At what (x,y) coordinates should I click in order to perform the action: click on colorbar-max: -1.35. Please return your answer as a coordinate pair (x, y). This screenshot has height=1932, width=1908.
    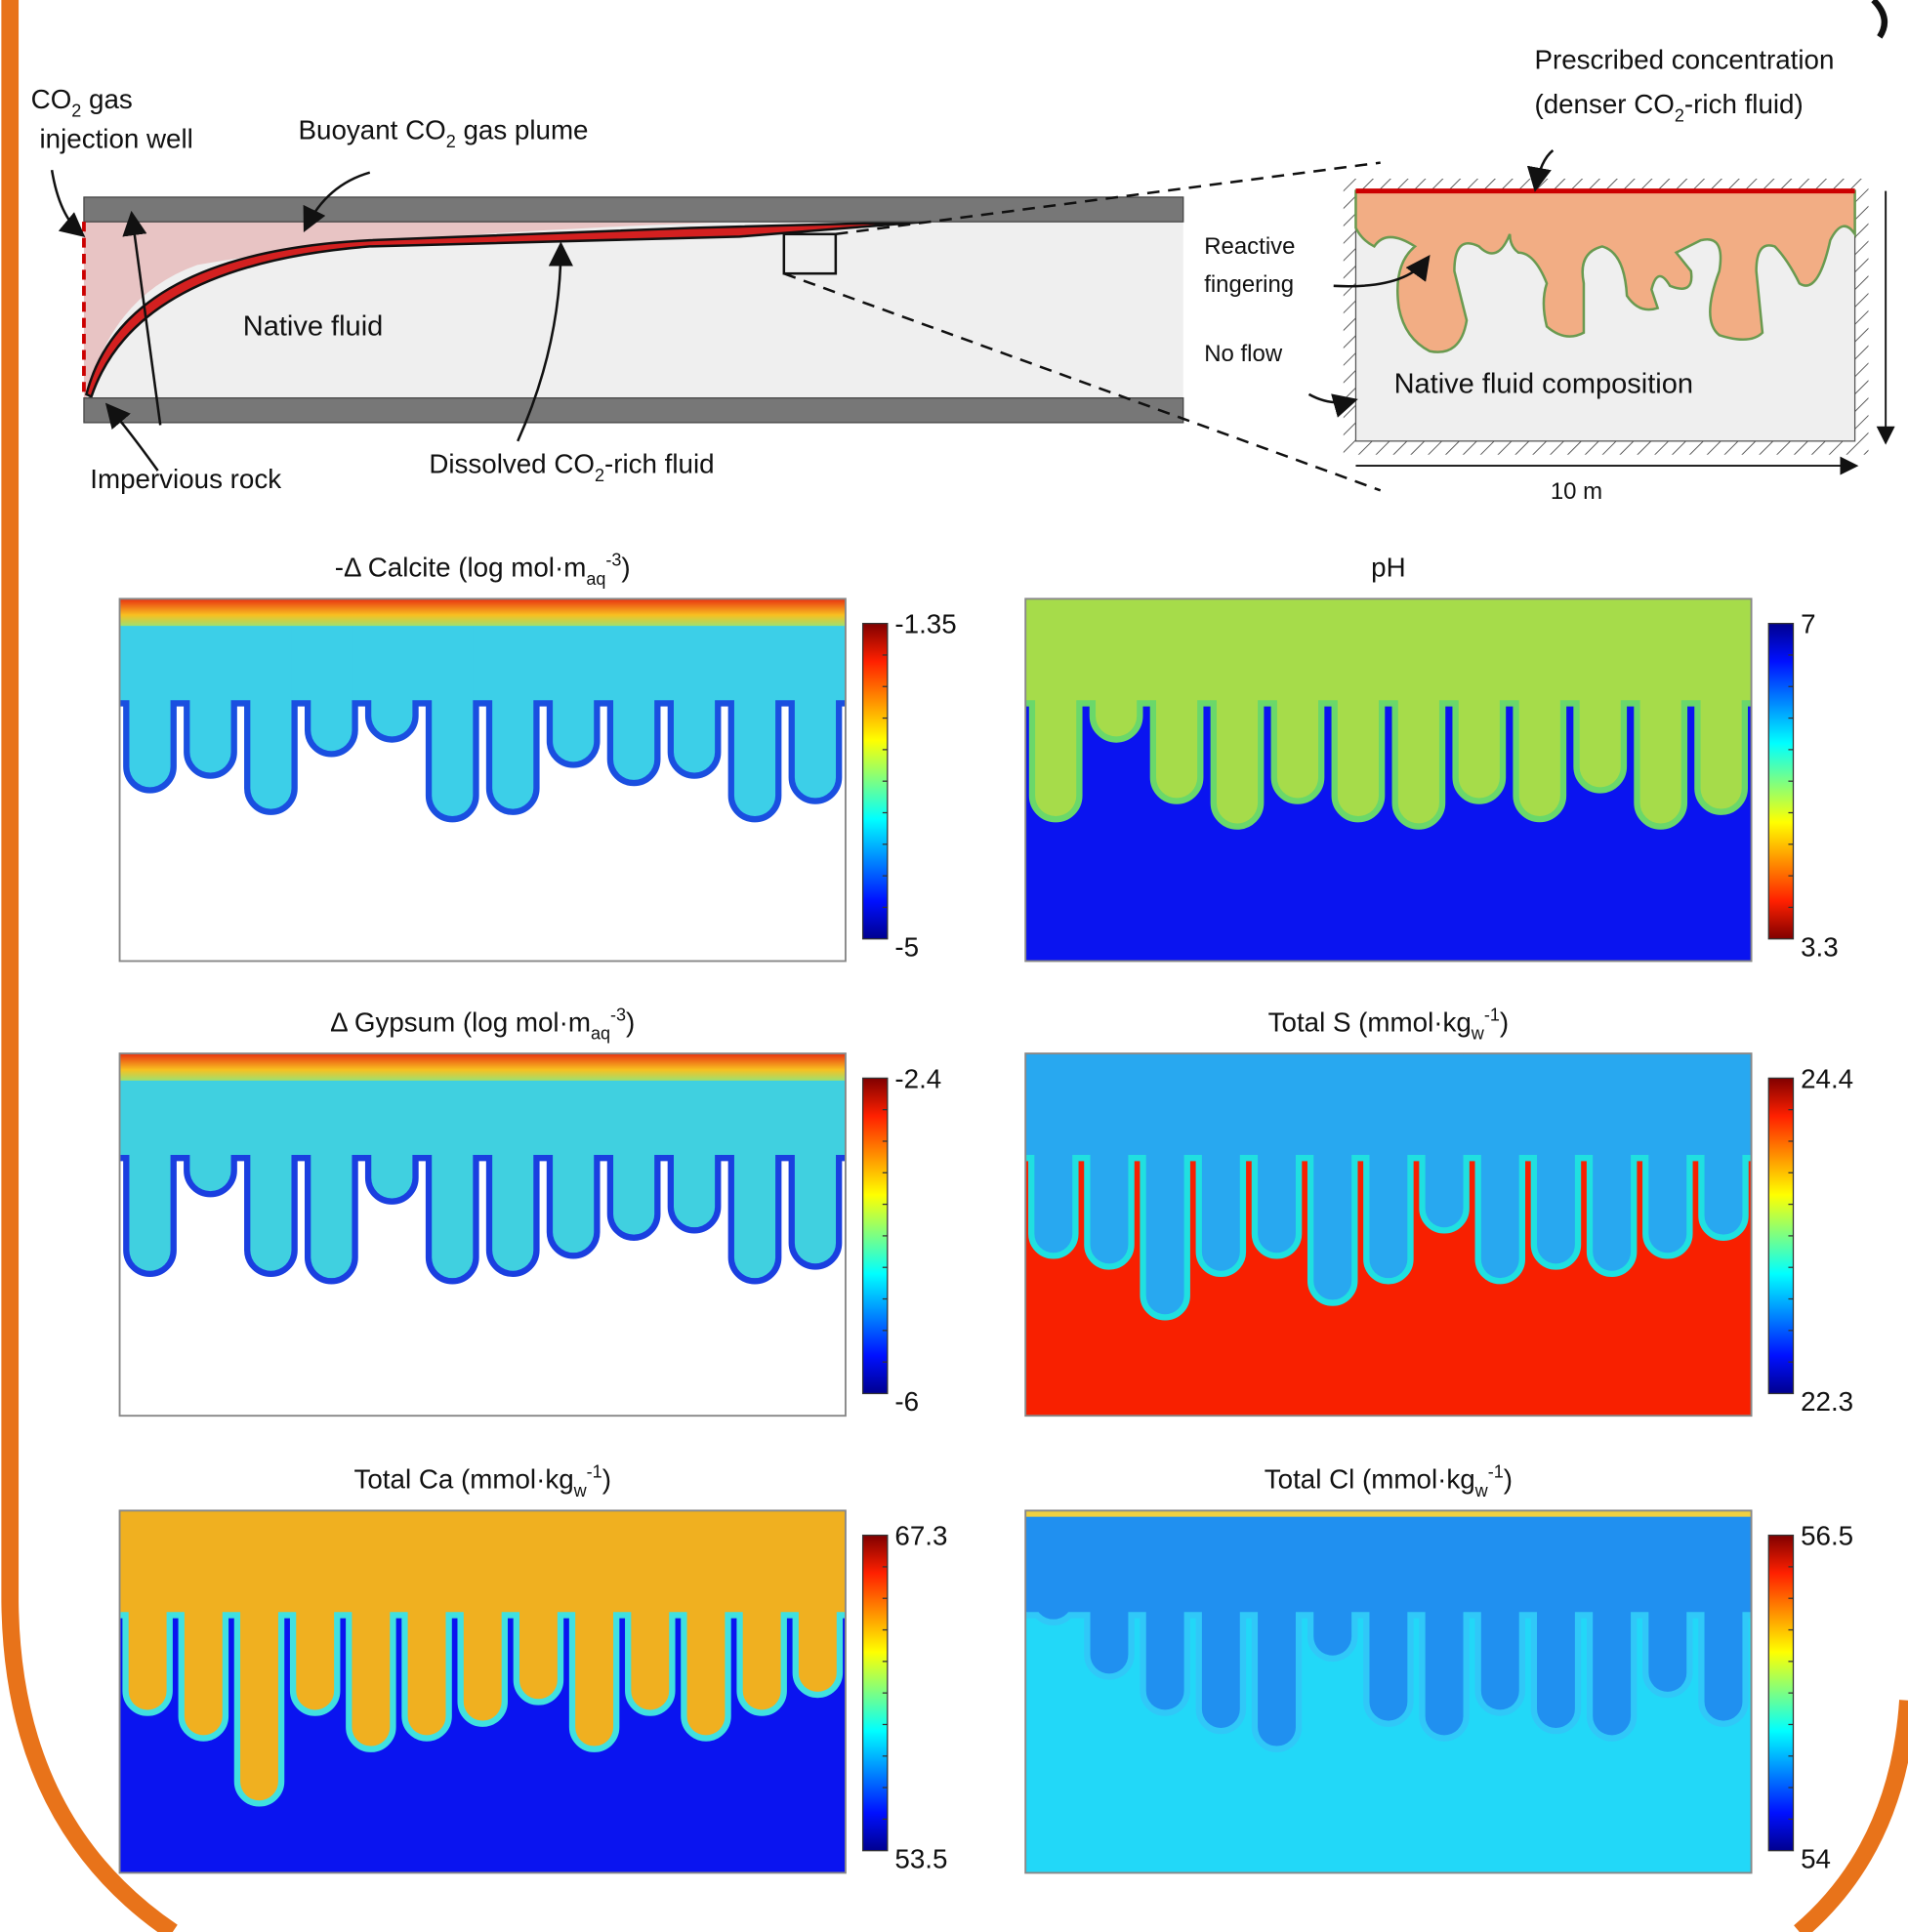
    Looking at the image, I should click on (925, 624).